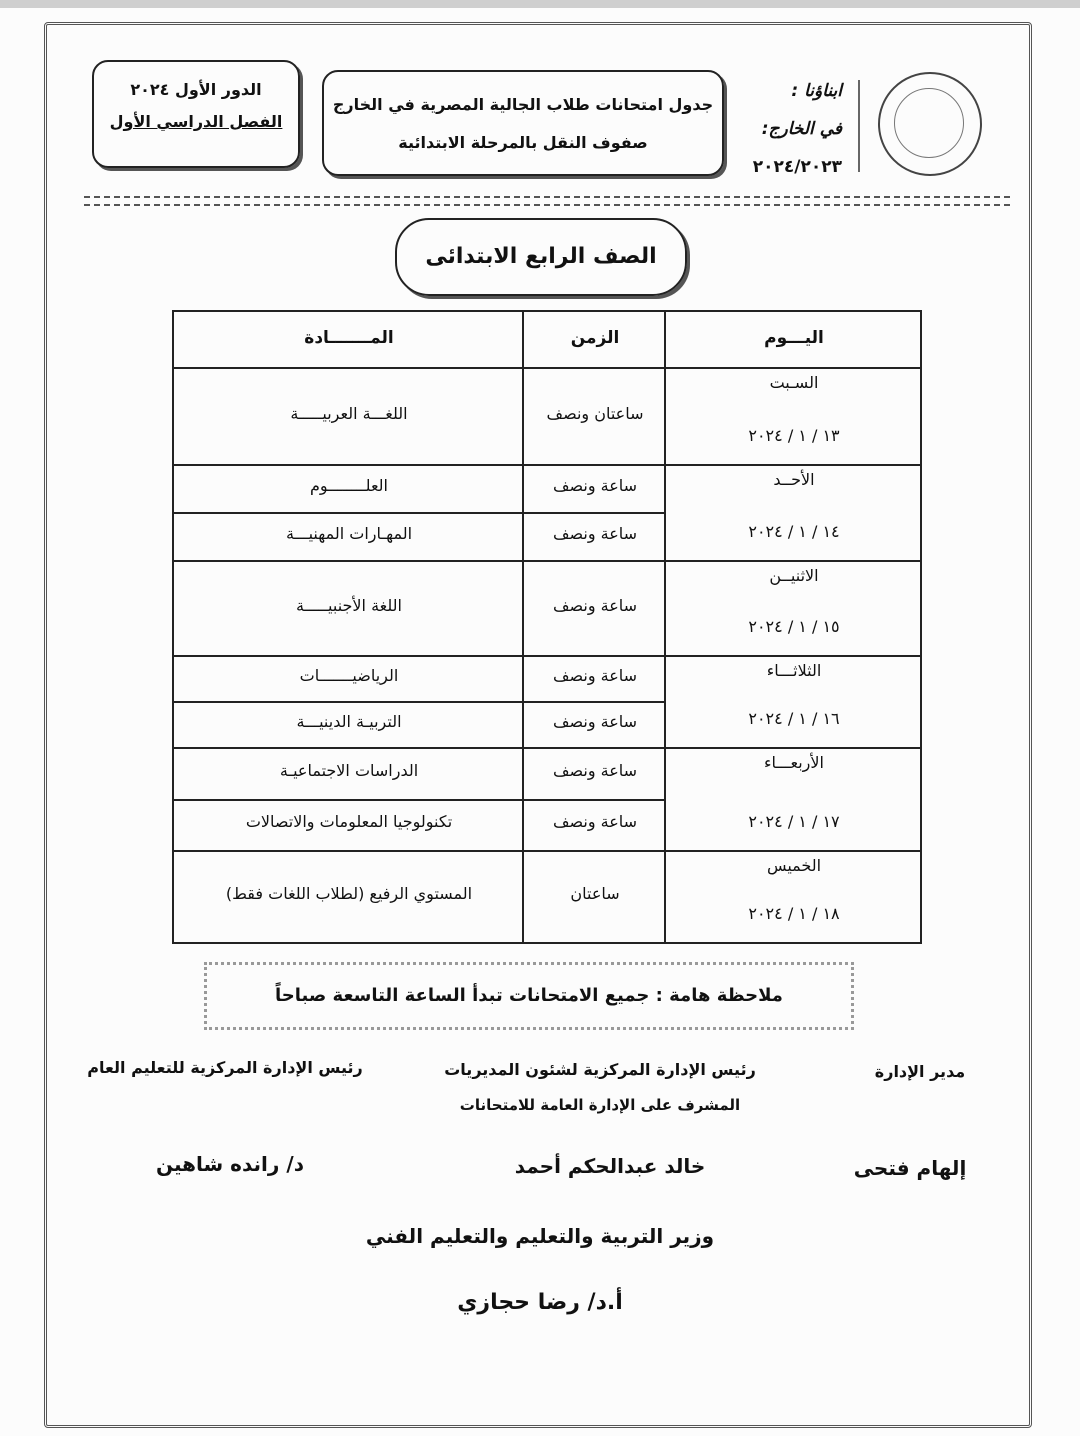 The image size is (1080, 1436). What do you see at coordinates (349, 675) in the screenshot?
I see `exam-subject: الرياضيـــــــات` at bounding box center [349, 675].